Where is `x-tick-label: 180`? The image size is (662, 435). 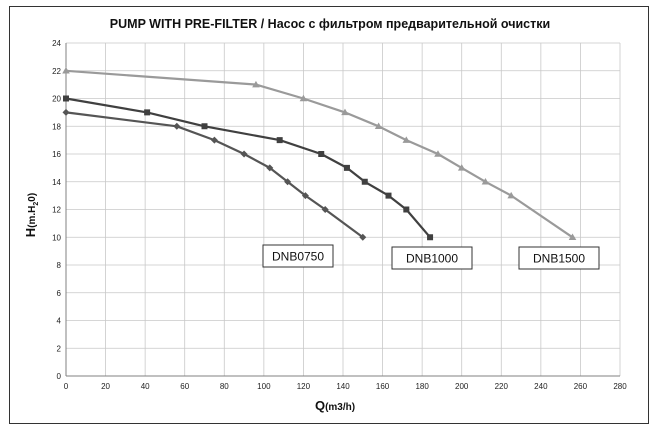
x-tick-label: 180 is located at coordinates (422, 386).